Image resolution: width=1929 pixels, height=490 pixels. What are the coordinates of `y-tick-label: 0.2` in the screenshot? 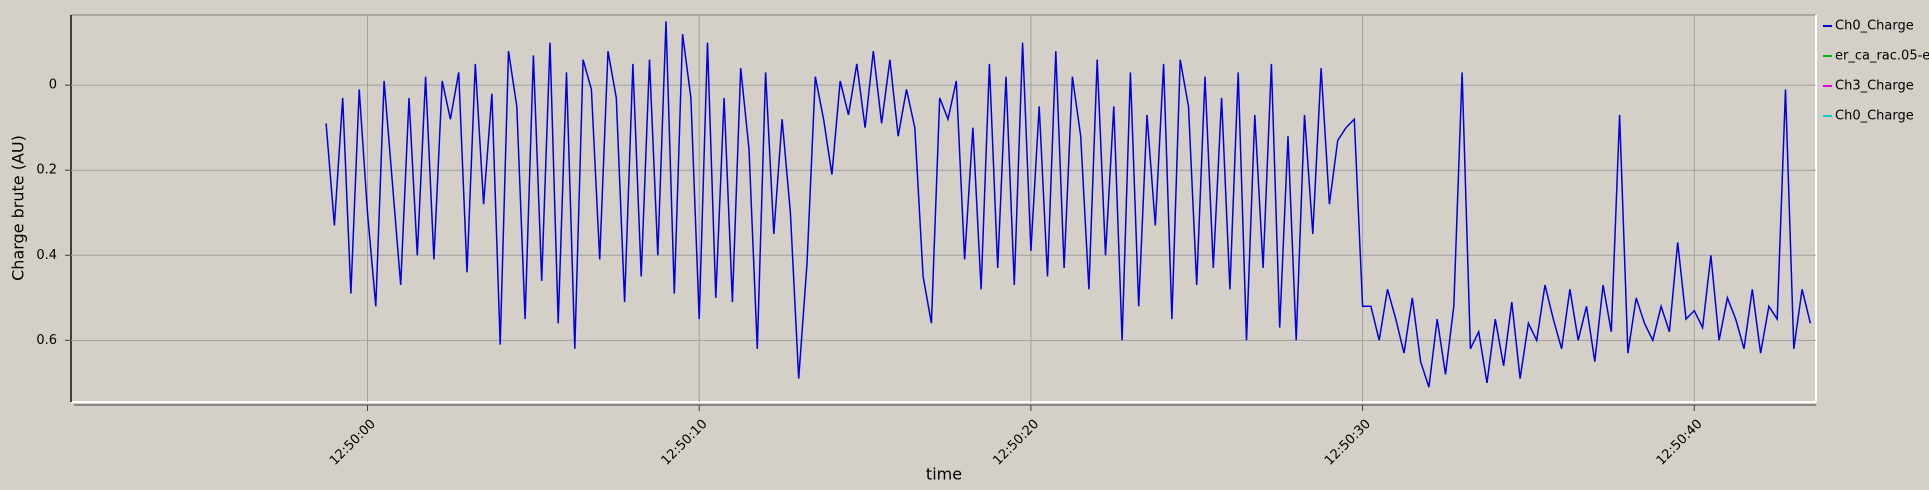 It's located at (46, 170).